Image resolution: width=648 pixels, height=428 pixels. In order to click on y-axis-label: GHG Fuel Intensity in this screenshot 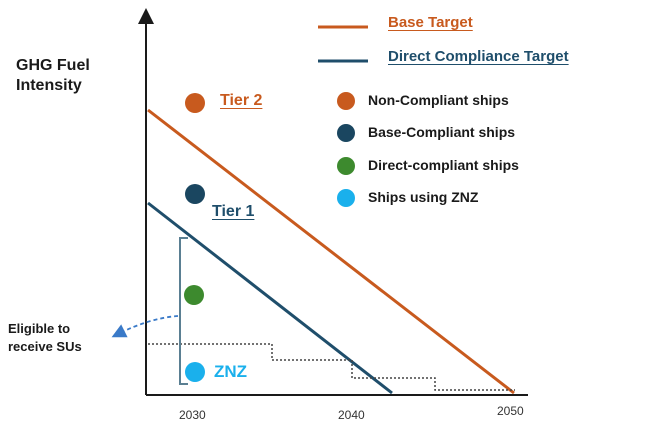, I will do `click(53, 75)`.